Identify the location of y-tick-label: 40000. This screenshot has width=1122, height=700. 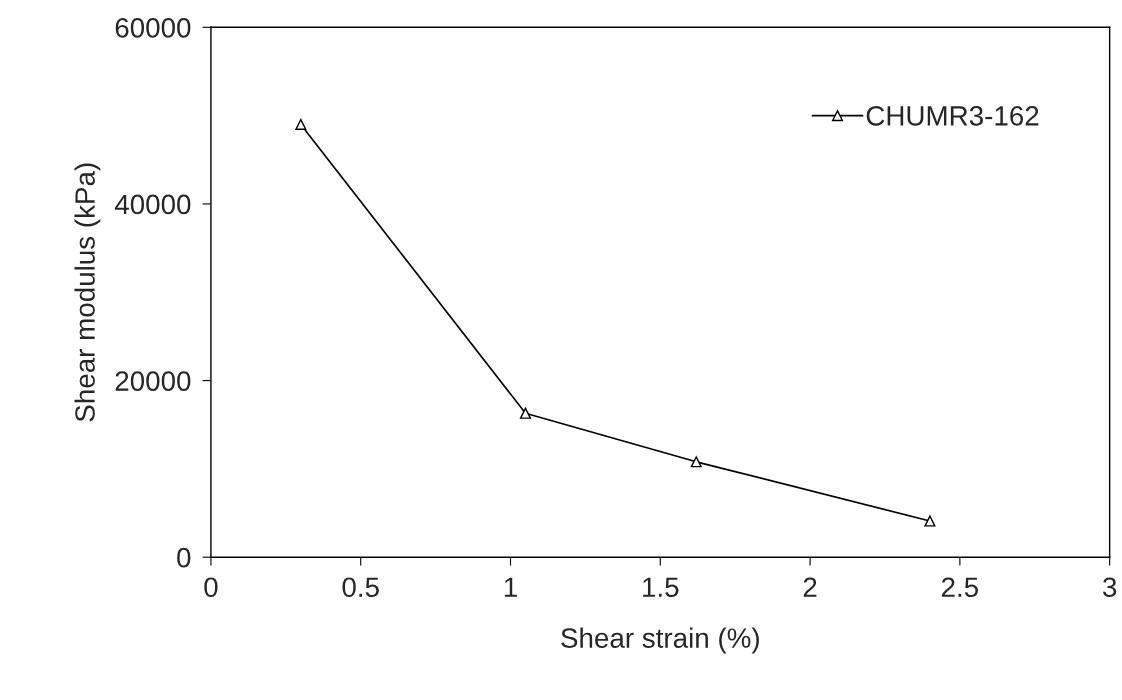
(152, 204).